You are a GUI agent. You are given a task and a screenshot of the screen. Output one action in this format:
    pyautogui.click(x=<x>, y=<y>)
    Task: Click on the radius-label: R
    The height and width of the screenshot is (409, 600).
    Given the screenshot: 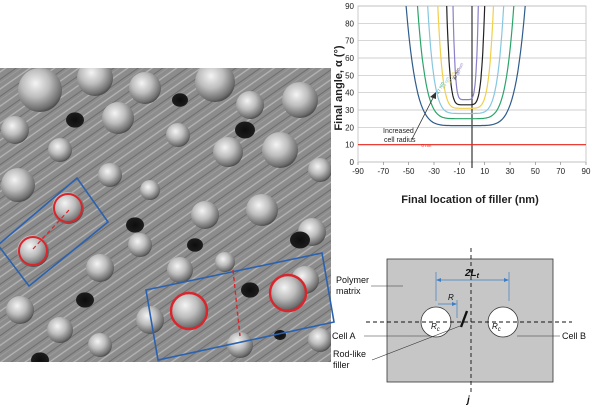 What is the action you would take?
    pyautogui.click(x=451, y=297)
    